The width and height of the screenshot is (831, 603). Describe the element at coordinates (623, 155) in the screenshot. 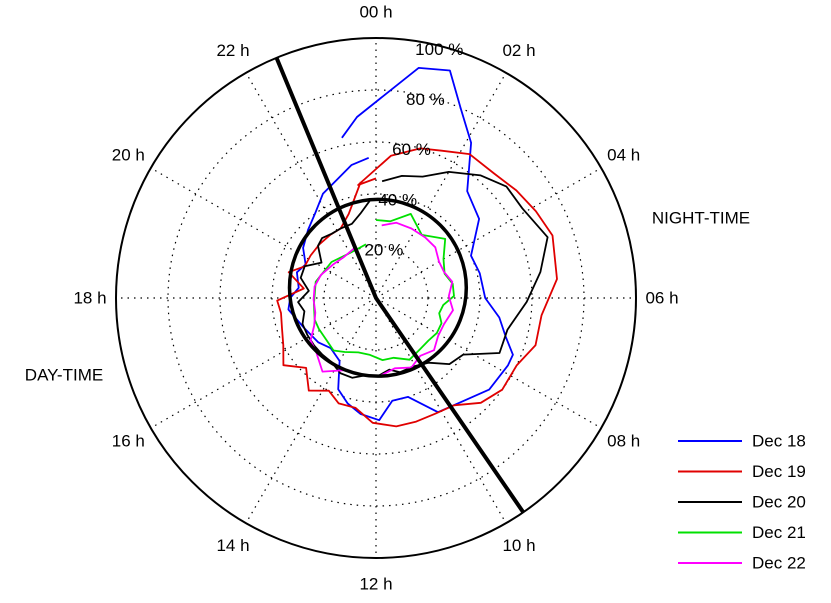

I see `hour-label: 04 h` at that location.